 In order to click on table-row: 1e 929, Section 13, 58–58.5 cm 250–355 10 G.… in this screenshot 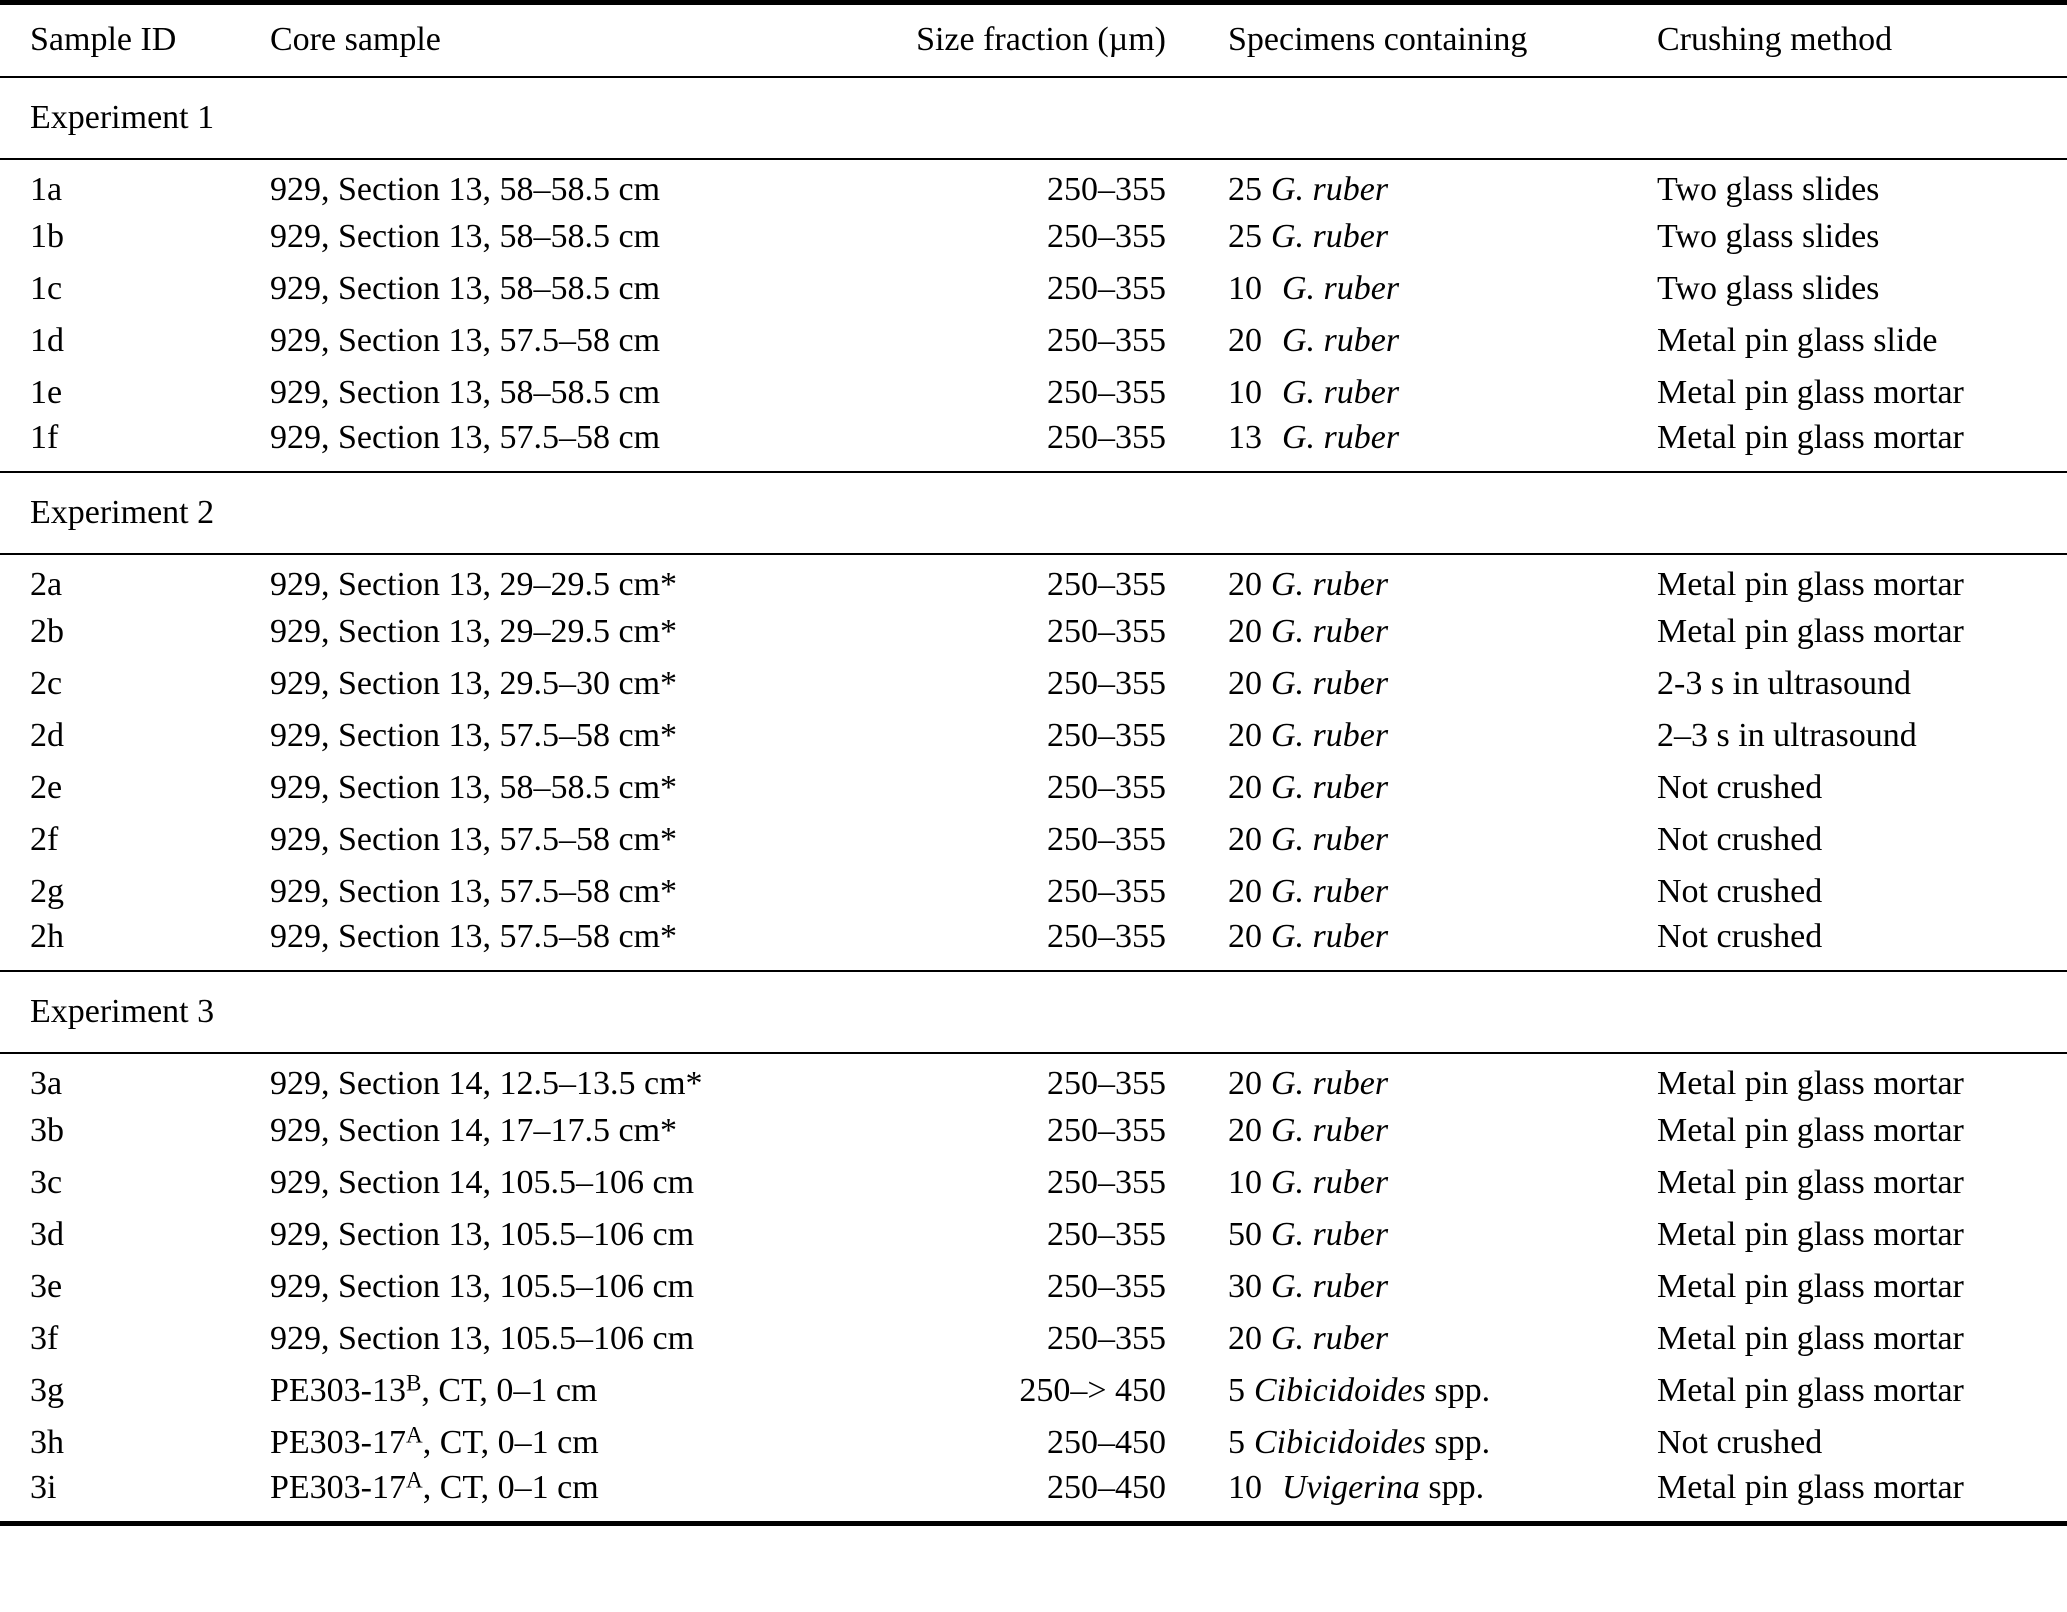, I will do `click(1033, 393)`.